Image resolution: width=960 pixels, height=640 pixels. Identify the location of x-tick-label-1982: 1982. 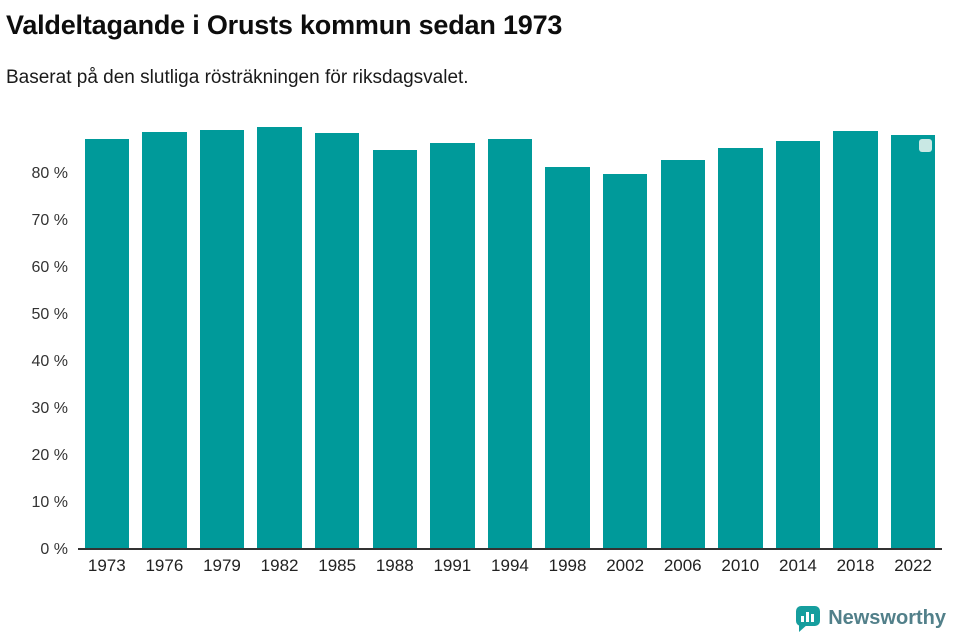
(279, 565).